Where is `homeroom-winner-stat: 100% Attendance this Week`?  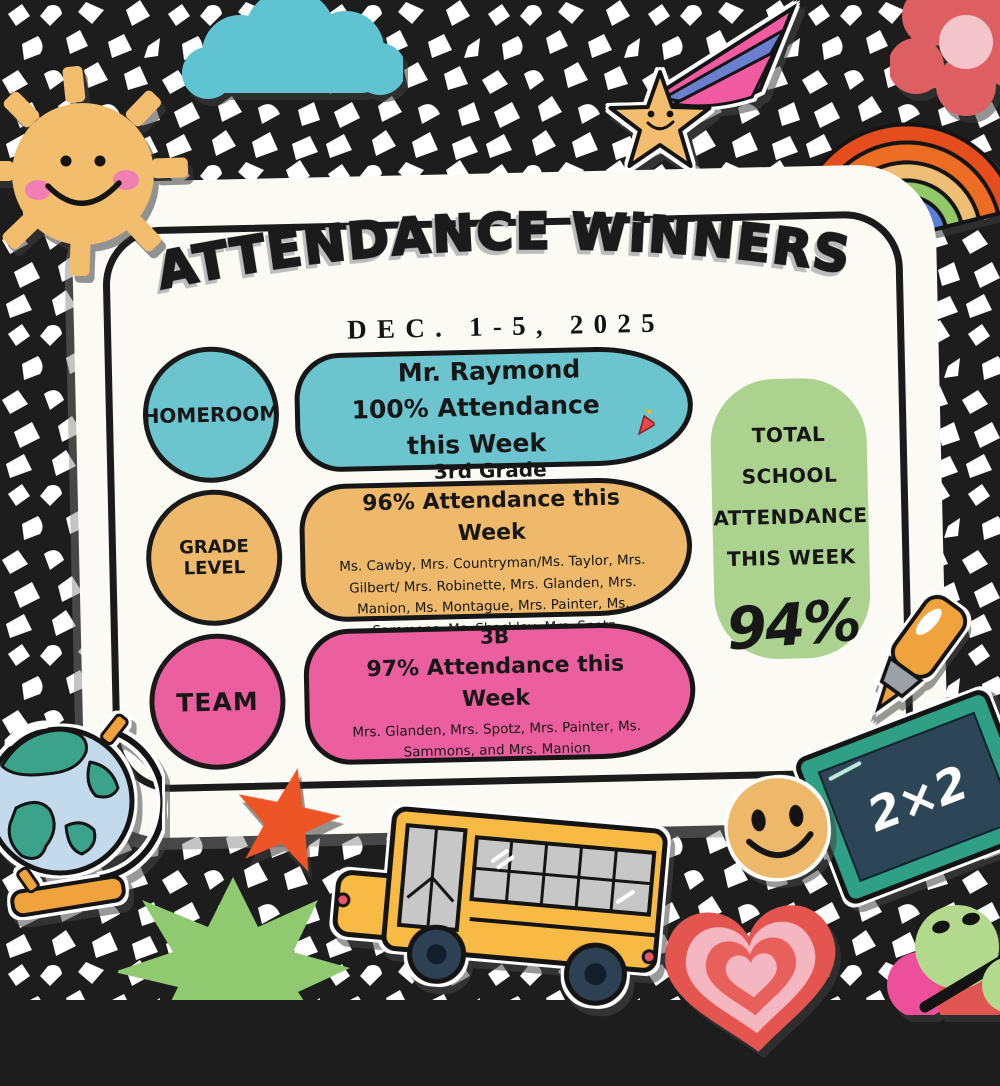
homeroom-winner-stat: 100% Attendance this Week is located at coordinates (476, 425).